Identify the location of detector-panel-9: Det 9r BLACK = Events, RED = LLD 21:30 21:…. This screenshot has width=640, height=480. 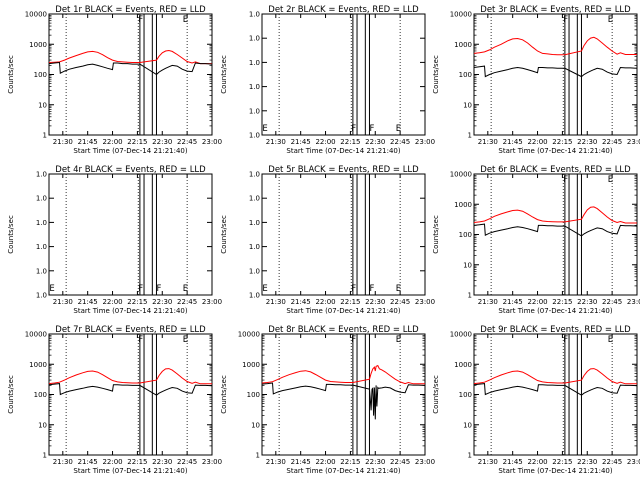
(536, 400).